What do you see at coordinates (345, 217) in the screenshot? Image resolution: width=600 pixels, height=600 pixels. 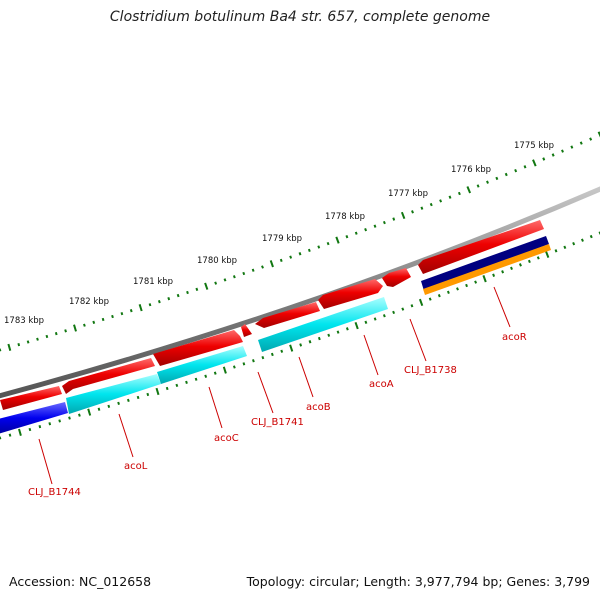 I see `ruler-tick-label: 1778 kbp` at bounding box center [345, 217].